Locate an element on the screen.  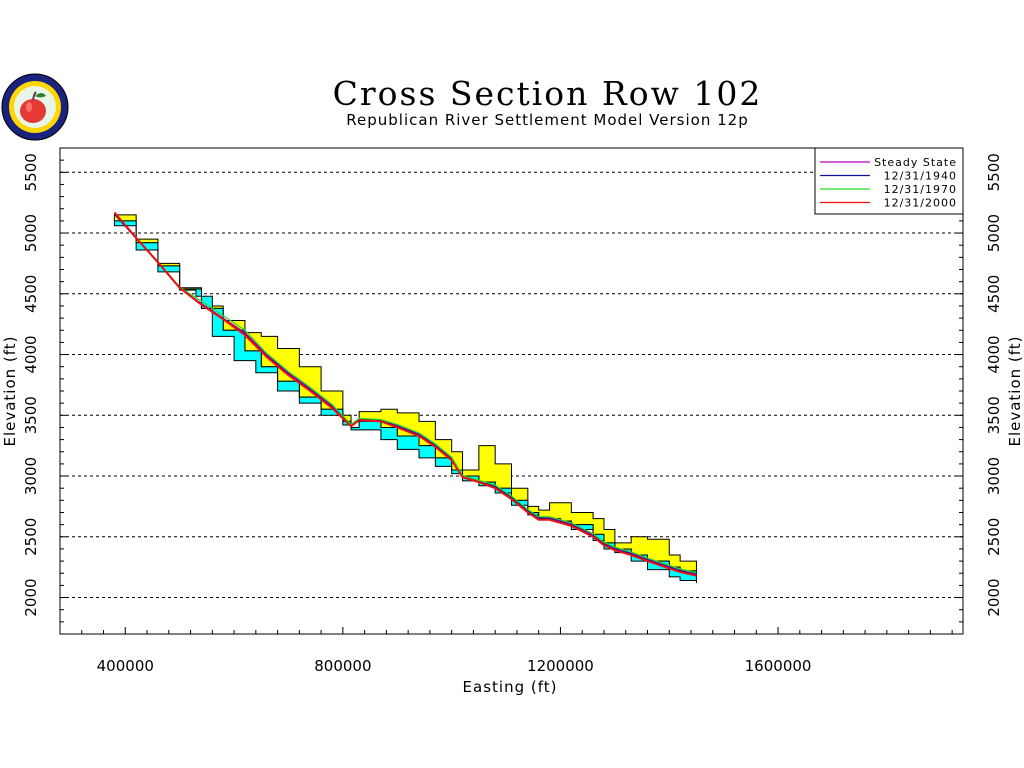
y-tick-label-left-5000: 5000 is located at coordinates (31, 233).